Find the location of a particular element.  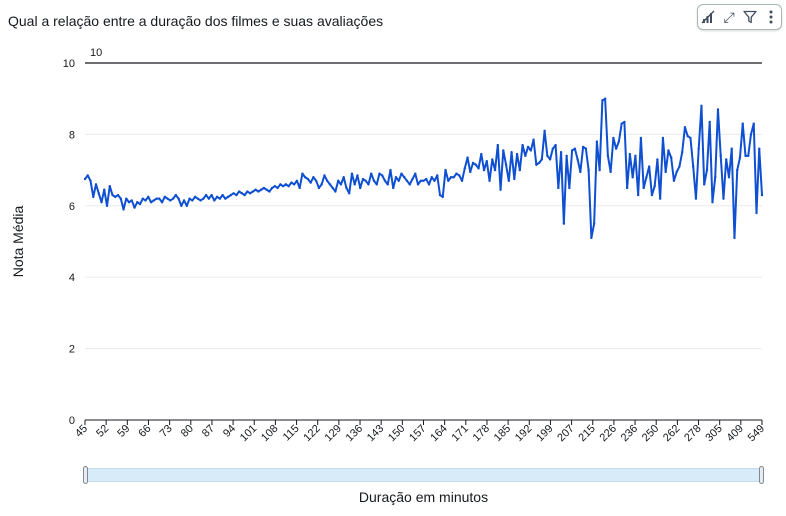

range-handle-left is located at coordinates (85, 475).